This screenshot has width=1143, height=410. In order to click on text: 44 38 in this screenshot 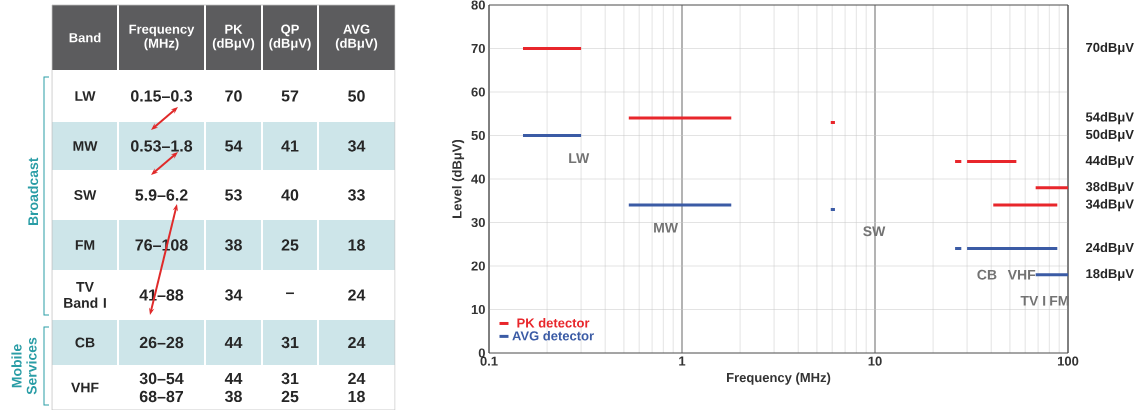, I will do `click(233, 387)`.